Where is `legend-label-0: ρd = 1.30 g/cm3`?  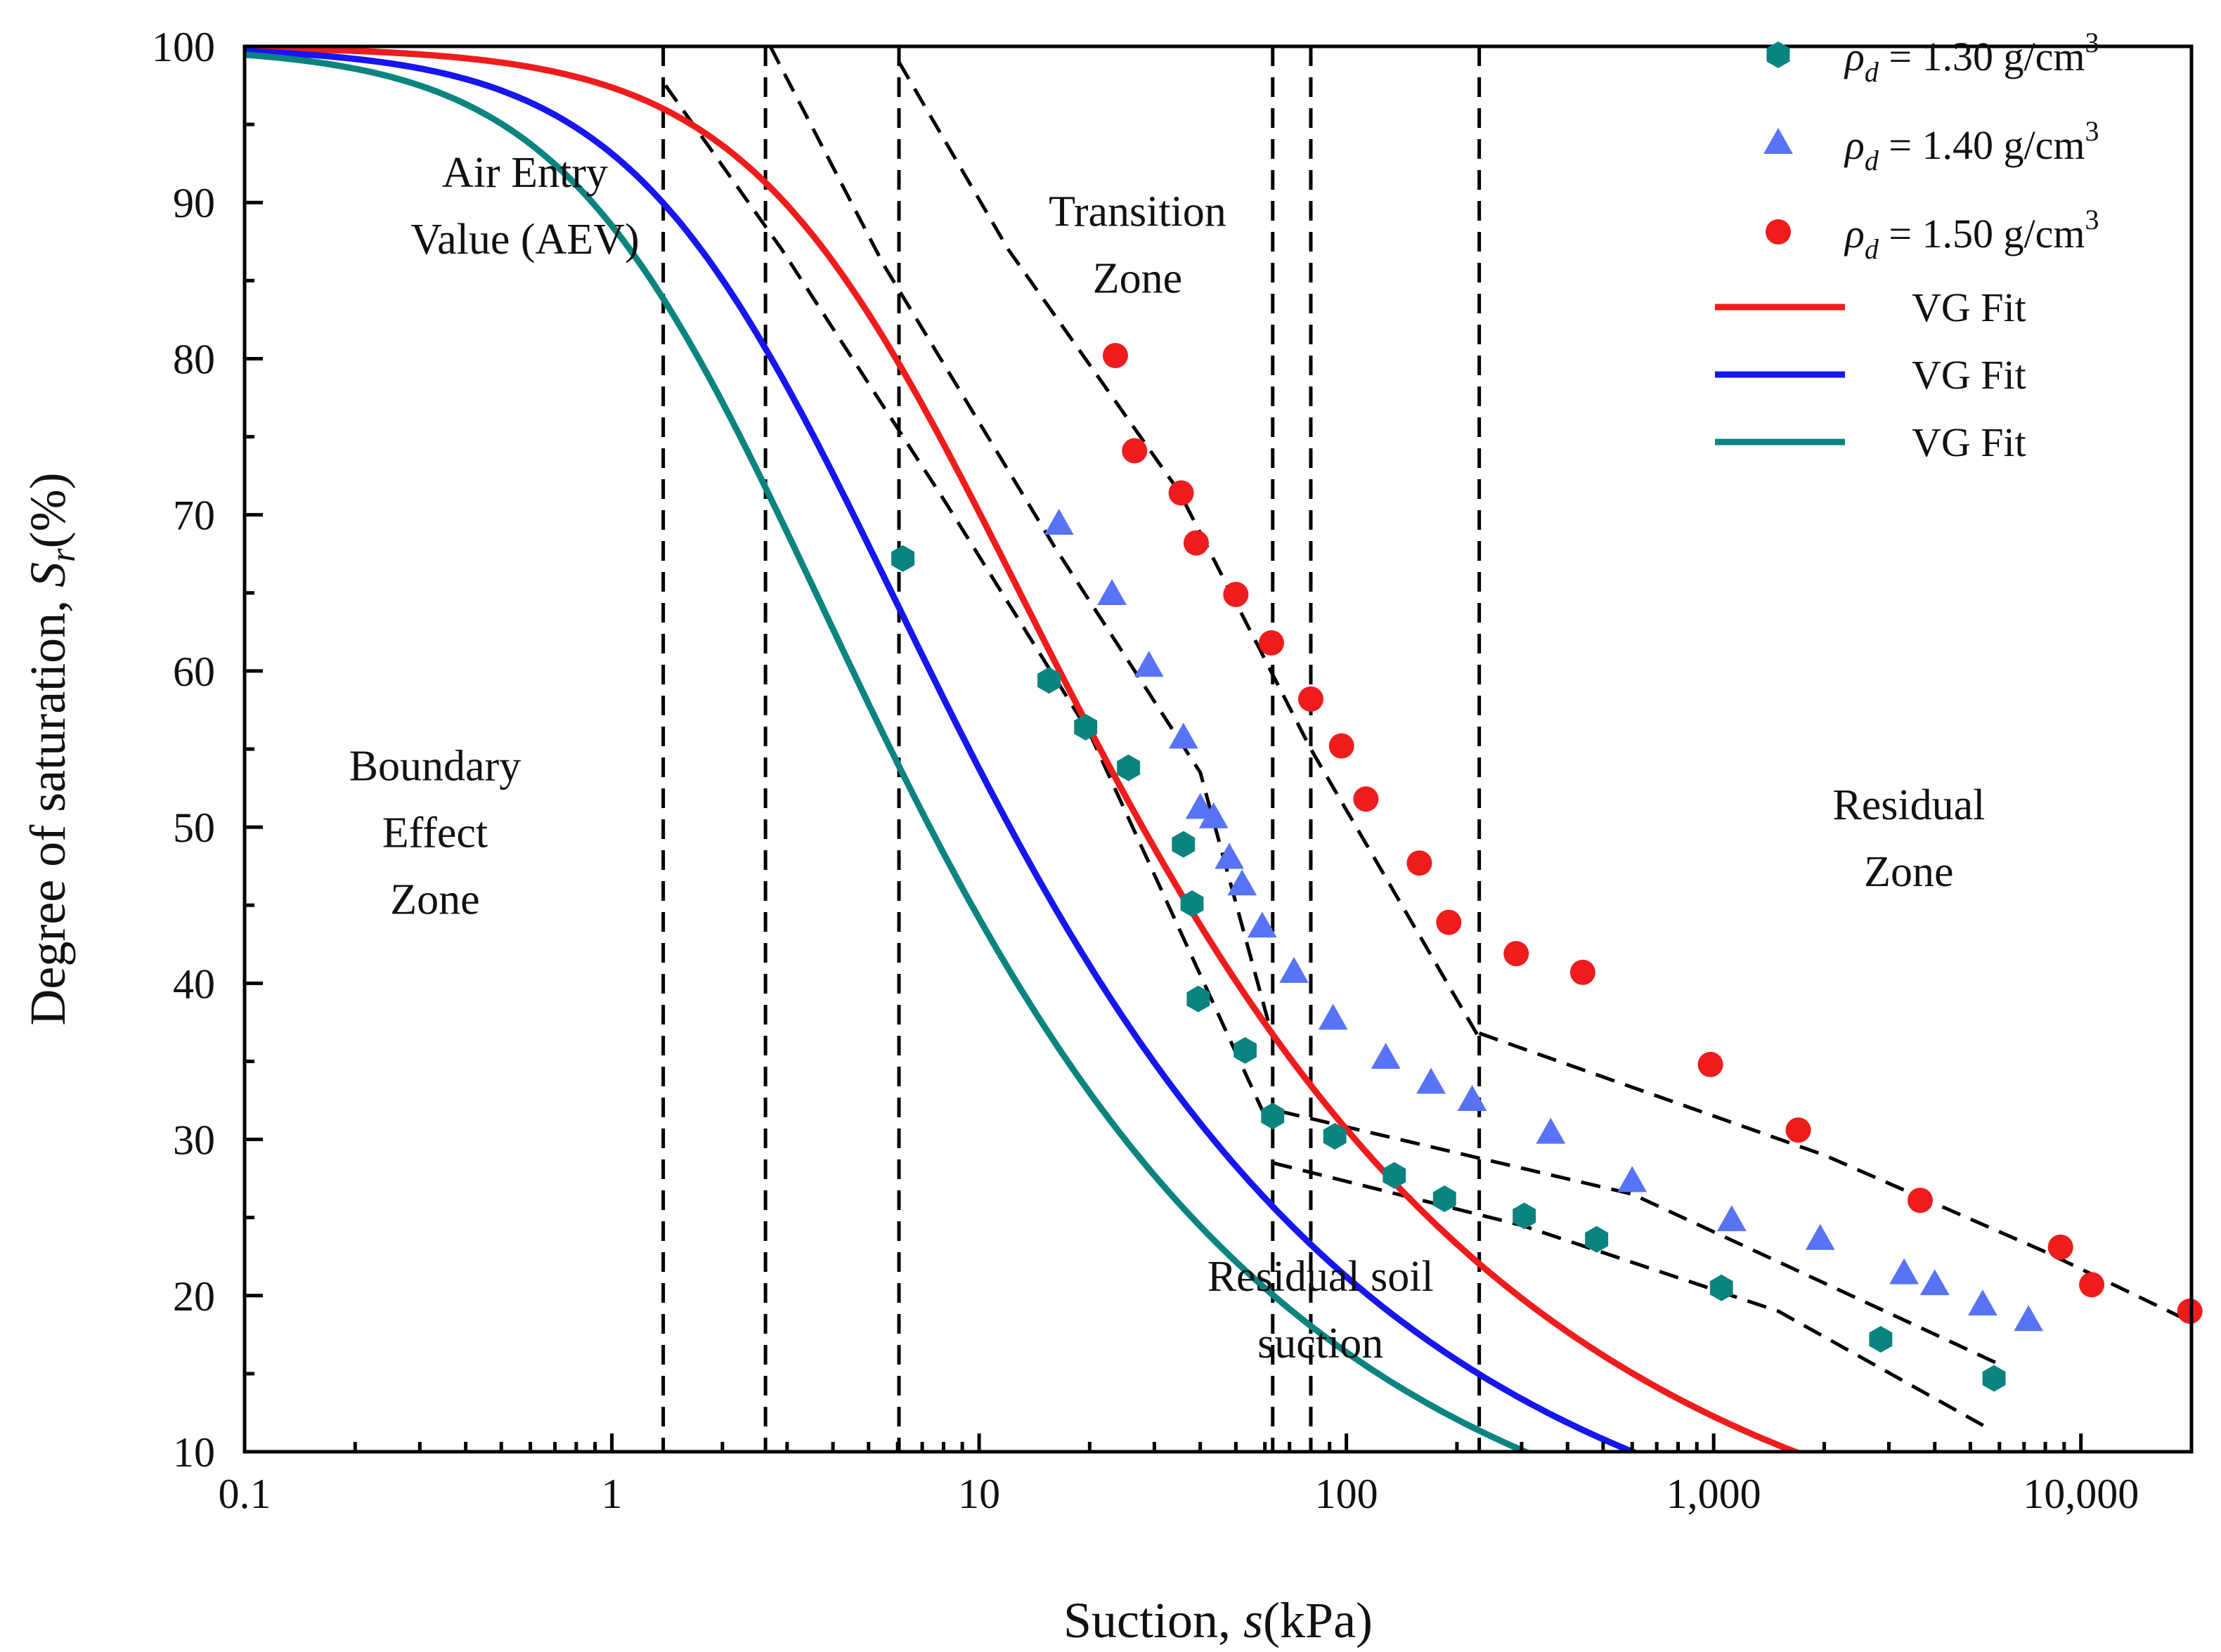 legend-label-0: ρd = 1.30 g/cm3 is located at coordinates (1971, 57).